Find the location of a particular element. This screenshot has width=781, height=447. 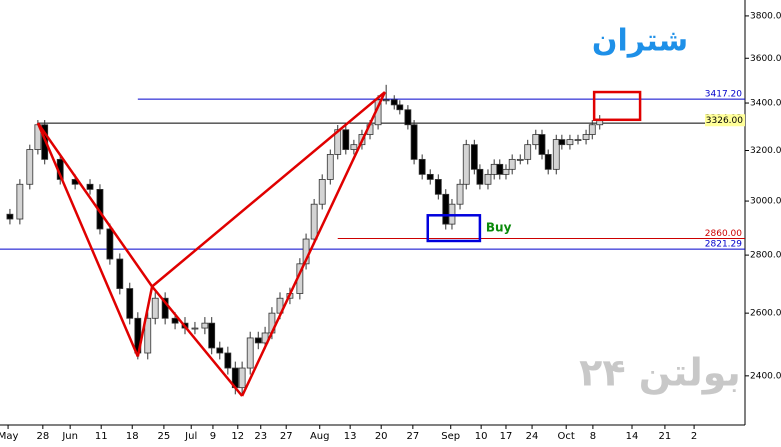

last-price-label: 3326.00 is located at coordinates (724, 121).